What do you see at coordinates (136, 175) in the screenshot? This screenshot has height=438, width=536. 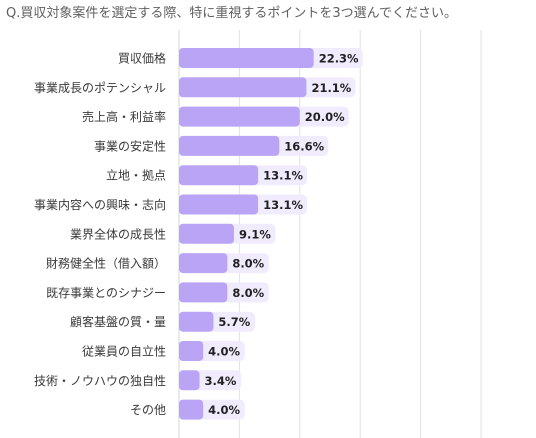 I see `category-label: 立地・拠点` at bounding box center [136, 175].